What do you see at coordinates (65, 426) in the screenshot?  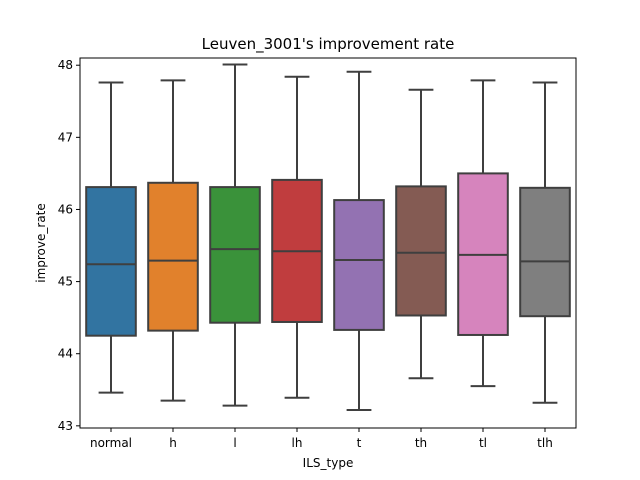 I see `y-tick-label-43: 43` at bounding box center [65, 426].